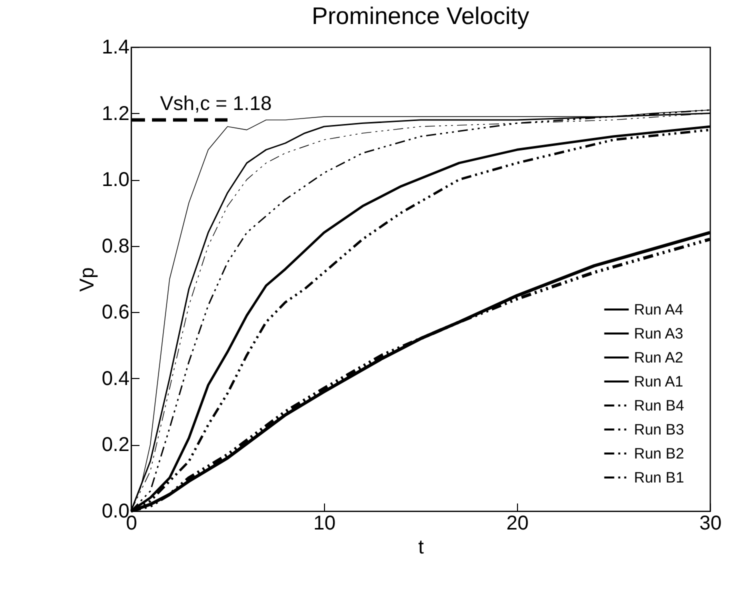 The width and height of the screenshot is (750, 600). Describe the element at coordinates (659, 310) in the screenshot. I see `legend-label: Run A4` at that location.